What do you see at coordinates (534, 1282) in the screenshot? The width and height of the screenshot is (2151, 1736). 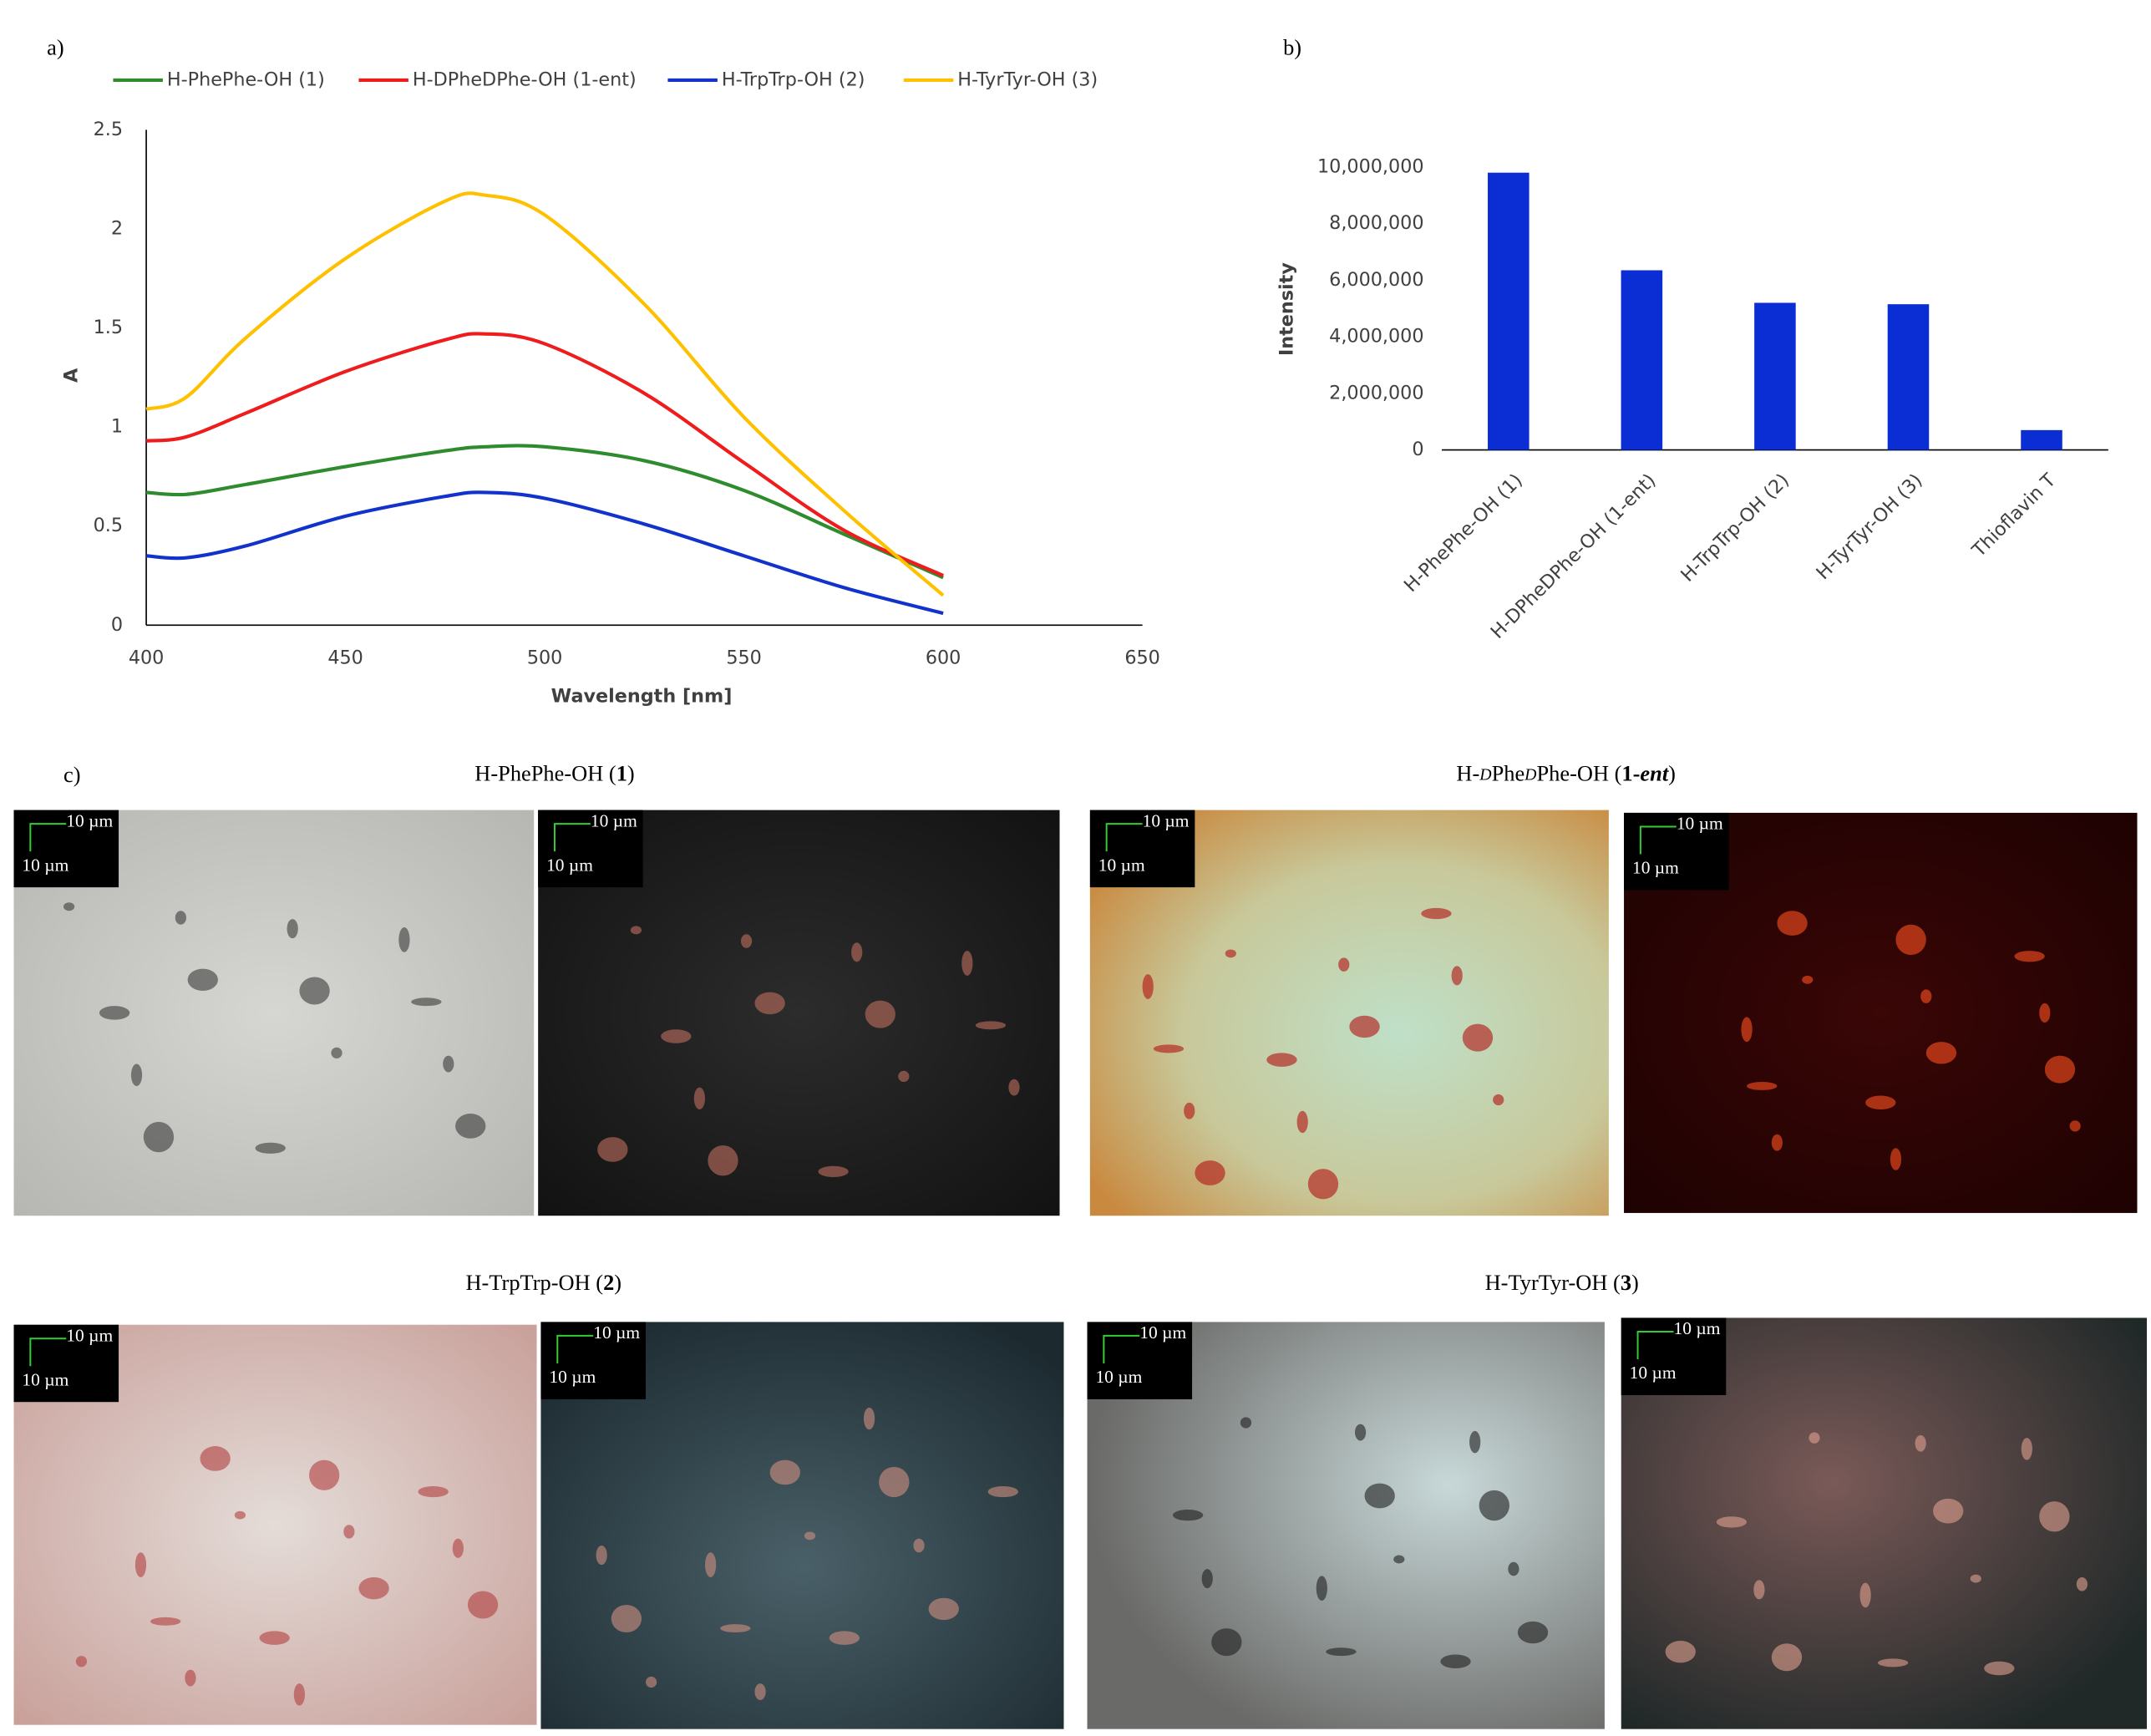 I see `title-part: H-TrpTrp-OH (` at bounding box center [534, 1282].